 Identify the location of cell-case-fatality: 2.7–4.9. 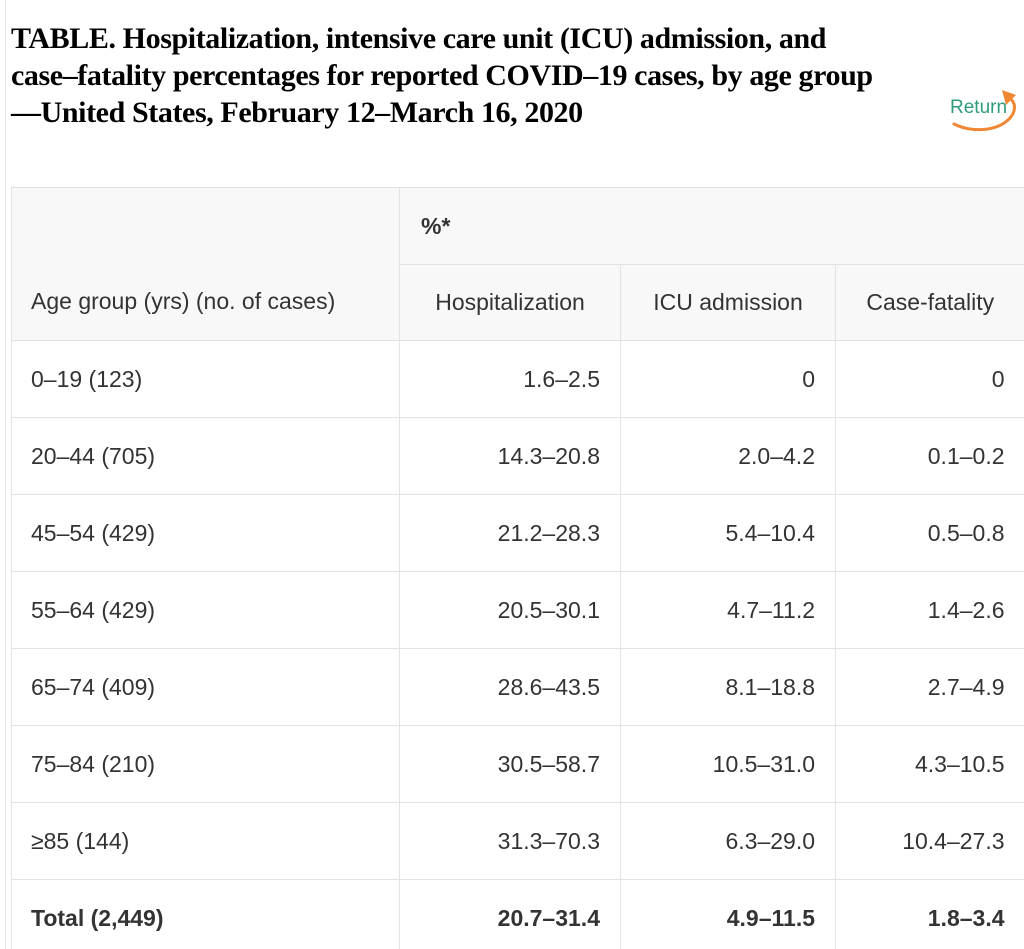
(929, 687).